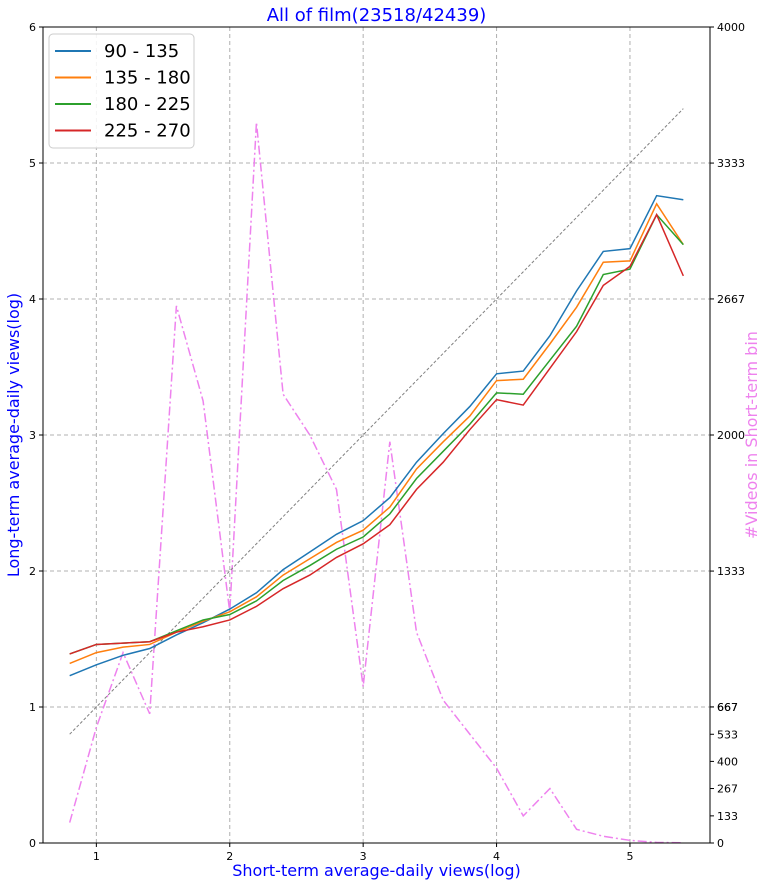  Describe the element at coordinates (32, 435) in the screenshot. I see `y-tick-label: 3` at that location.